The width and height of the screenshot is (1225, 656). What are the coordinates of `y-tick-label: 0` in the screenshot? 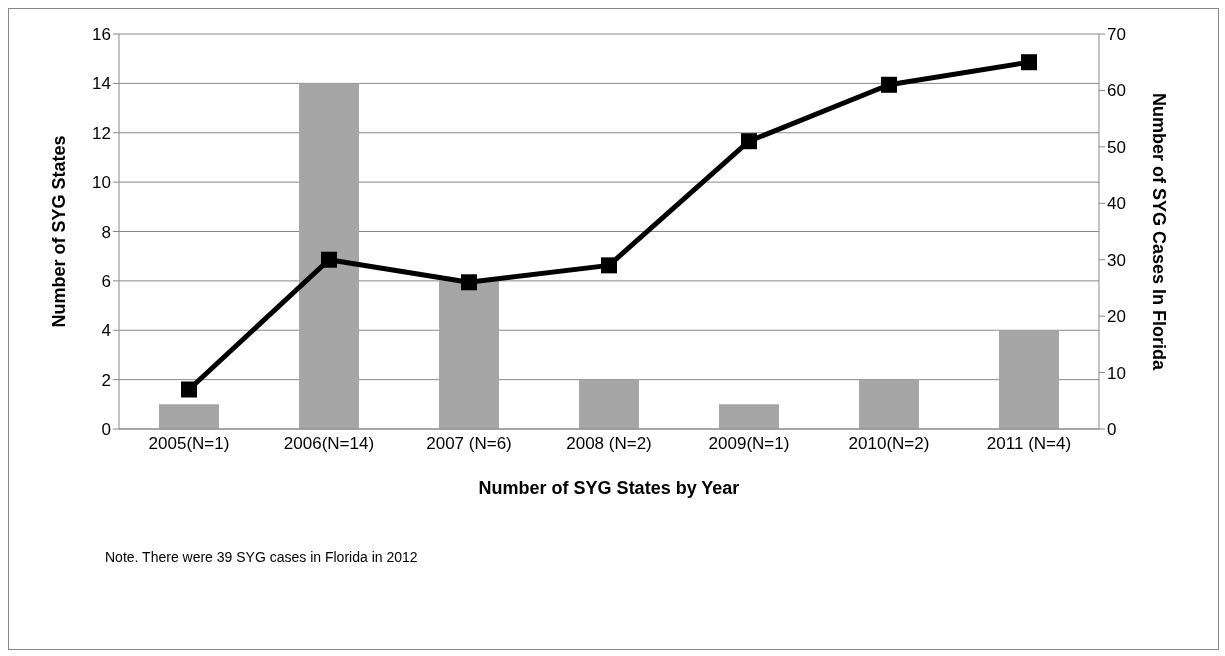 It's located at (106, 430).